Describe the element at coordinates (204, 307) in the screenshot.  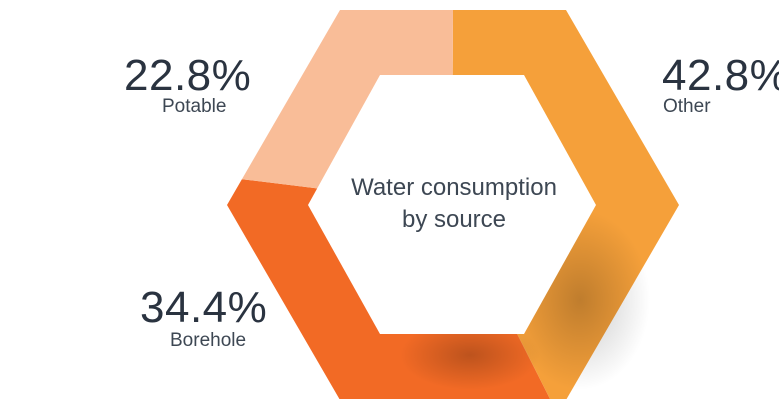
I see `value-label-borehole: 34.4%` at that location.